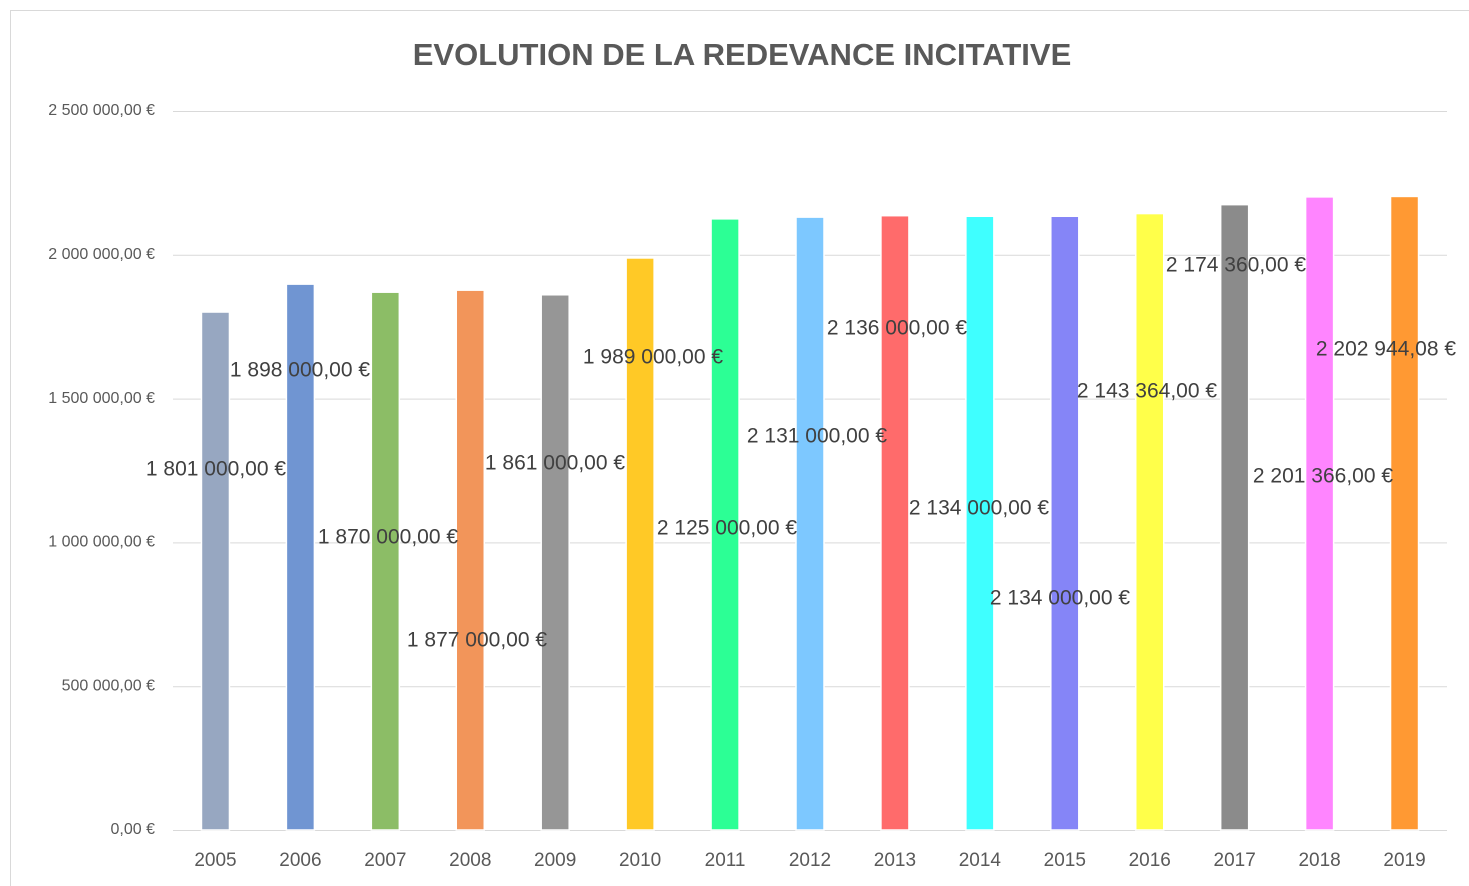 The height and width of the screenshot is (886, 1469). I want to click on y-tick-label: 2 000 000,00 €, so click(101, 254).